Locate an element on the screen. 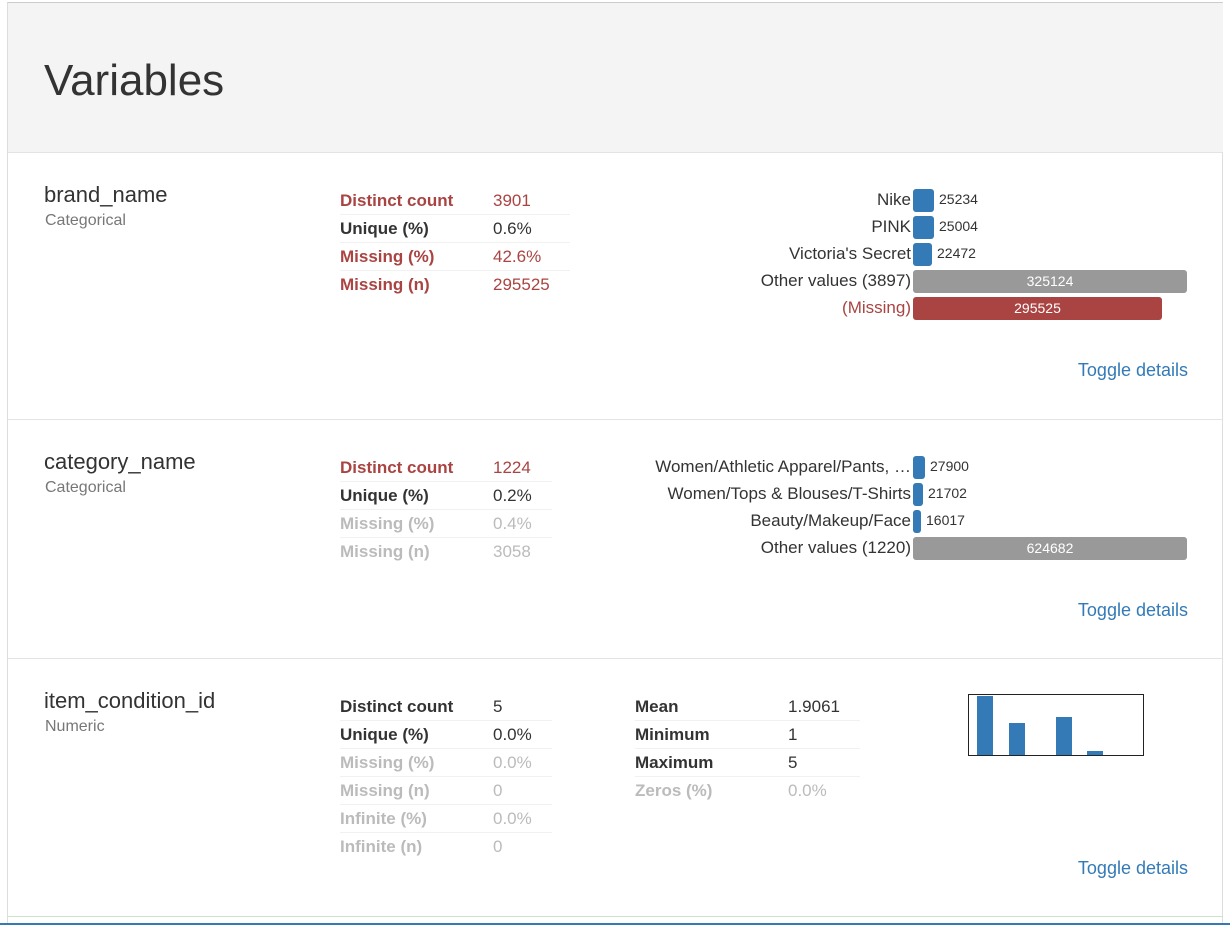 The image size is (1230, 926). stat-value: 1 is located at coordinates (824, 734).